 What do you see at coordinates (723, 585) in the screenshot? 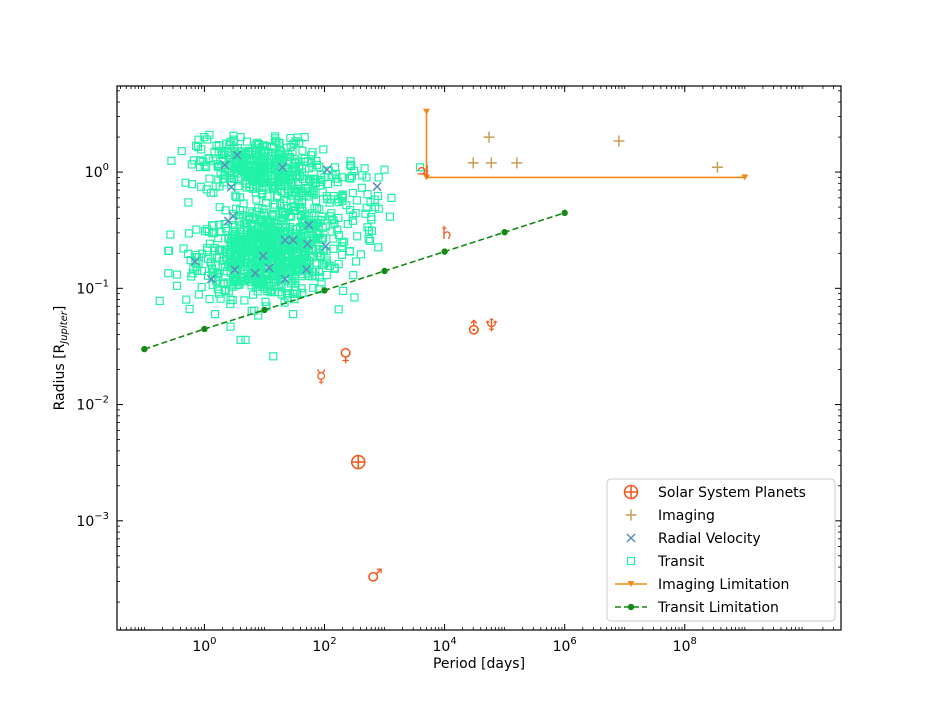
I see `legend-label: Imaging Limitation` at bounding box center [723, 585].